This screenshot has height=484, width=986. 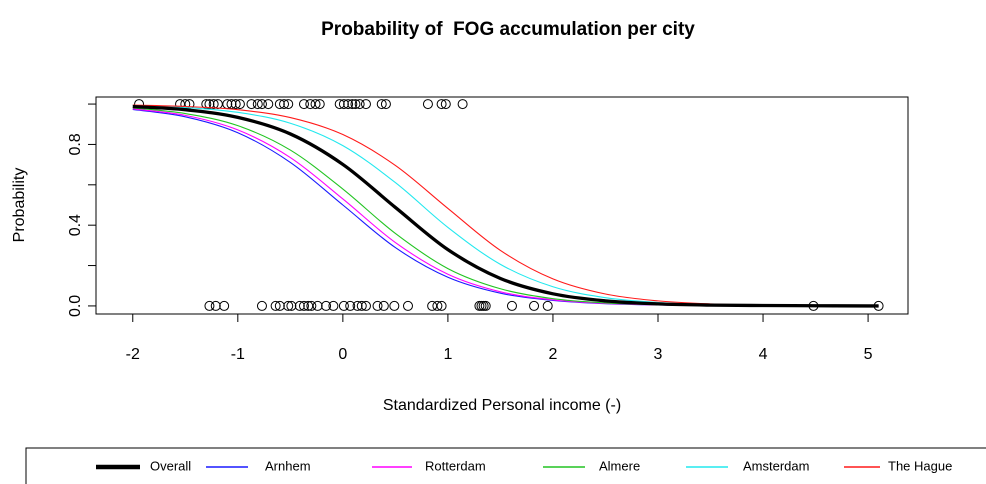 I want to click on x-axis-label: Standardized Personal income (-), so click(x=502, y=405).